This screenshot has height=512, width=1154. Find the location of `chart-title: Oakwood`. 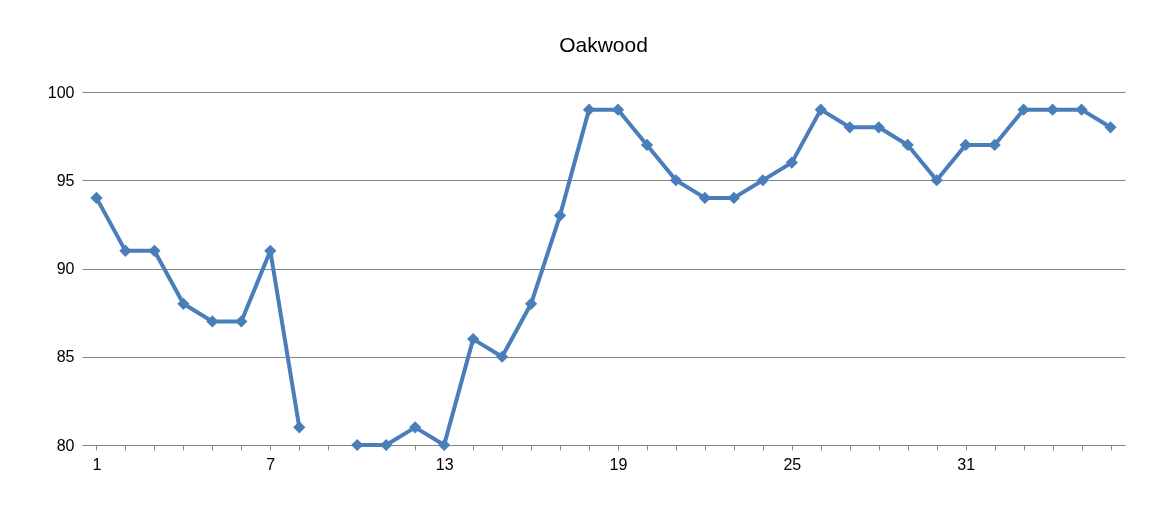

chart-title: Oakwood is located at coordinates (603, 44).